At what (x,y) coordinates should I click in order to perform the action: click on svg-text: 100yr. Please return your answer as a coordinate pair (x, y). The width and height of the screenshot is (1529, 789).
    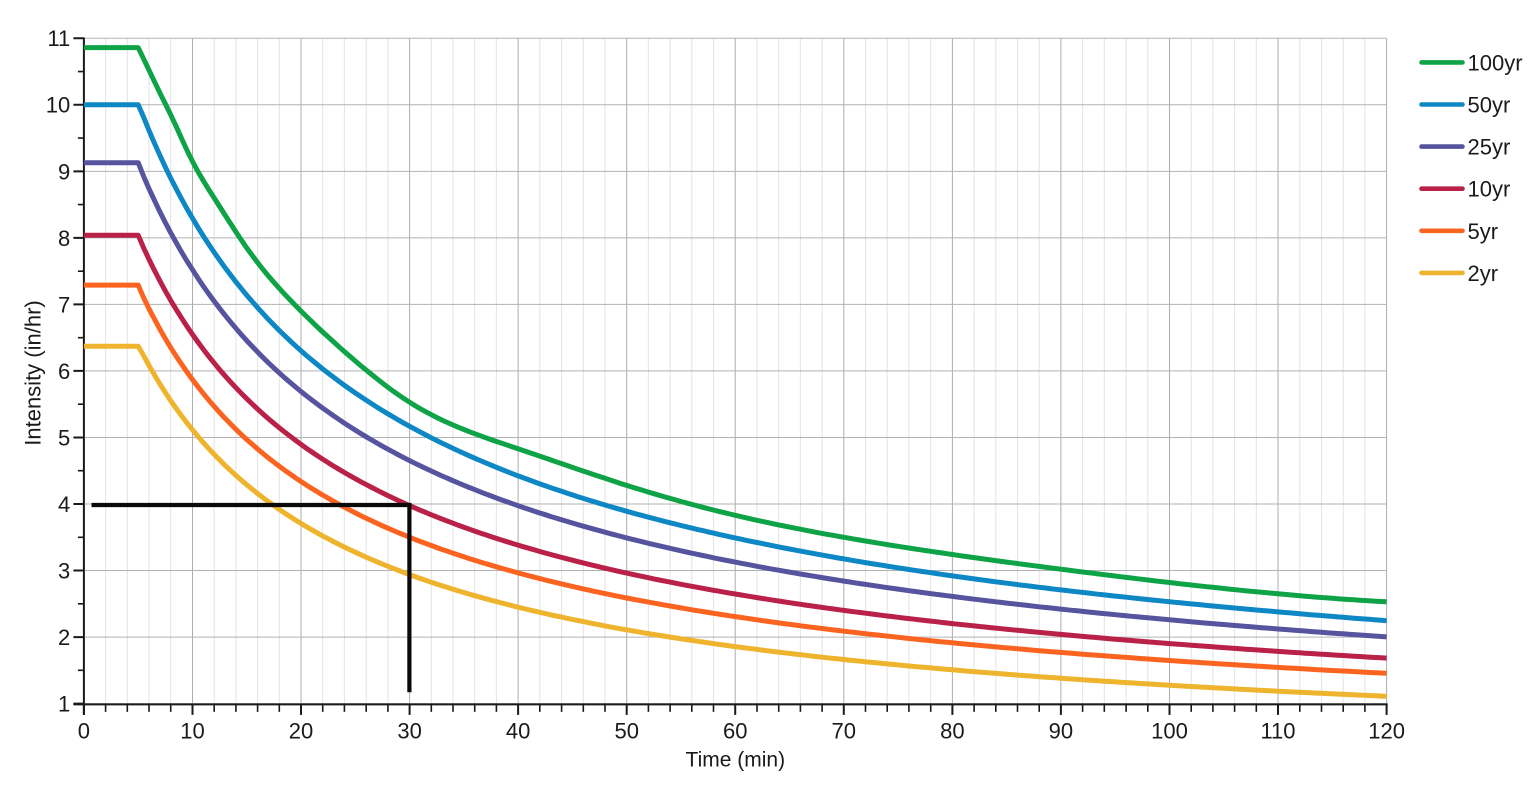
    Looking at the image, I should click on (1495, 62).